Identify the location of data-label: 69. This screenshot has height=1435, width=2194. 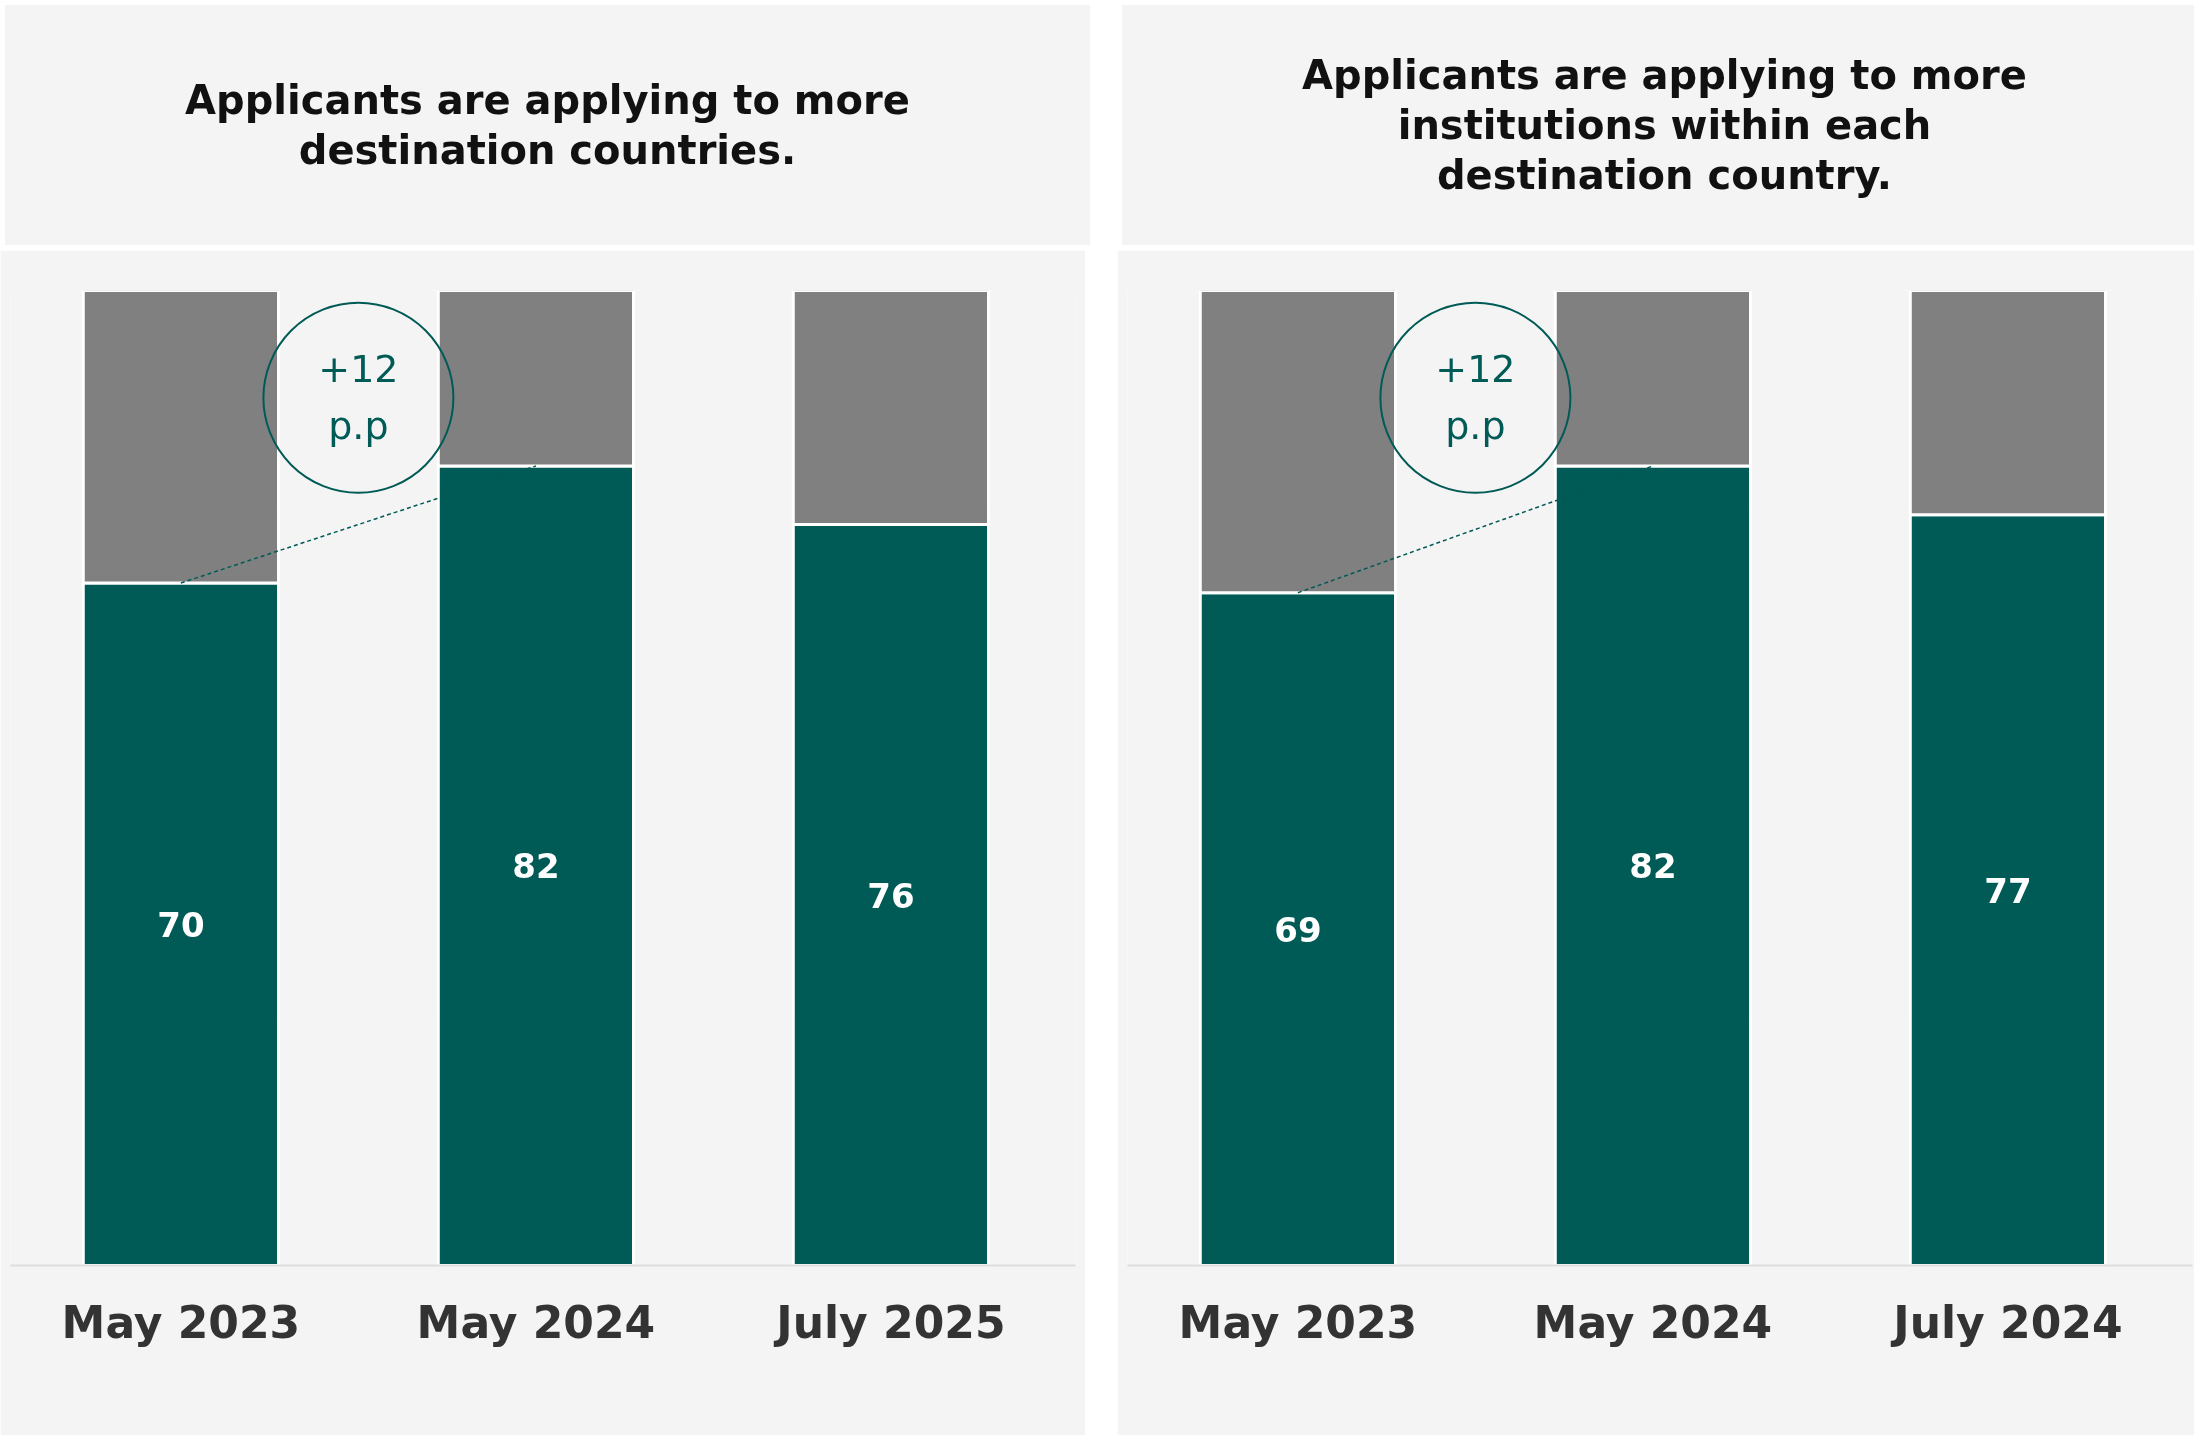
(1298, 929).